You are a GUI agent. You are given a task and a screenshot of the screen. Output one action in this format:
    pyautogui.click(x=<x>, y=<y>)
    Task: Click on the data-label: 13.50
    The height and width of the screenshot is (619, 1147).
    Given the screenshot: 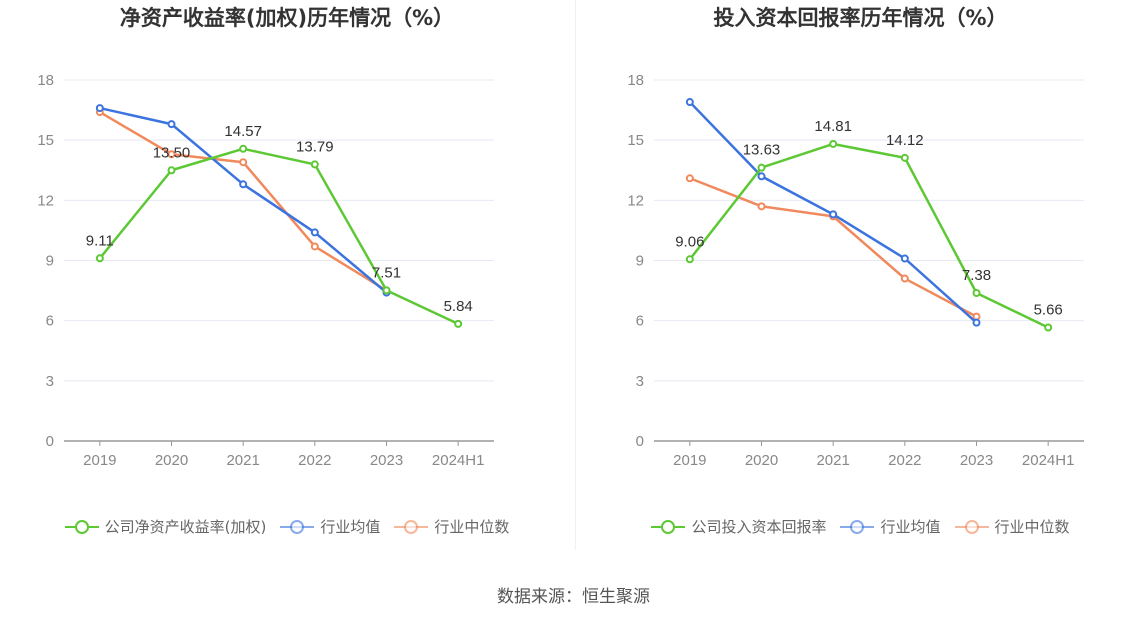 What is the action you would take?
    pyautogui.click(x=172, y=152)
    